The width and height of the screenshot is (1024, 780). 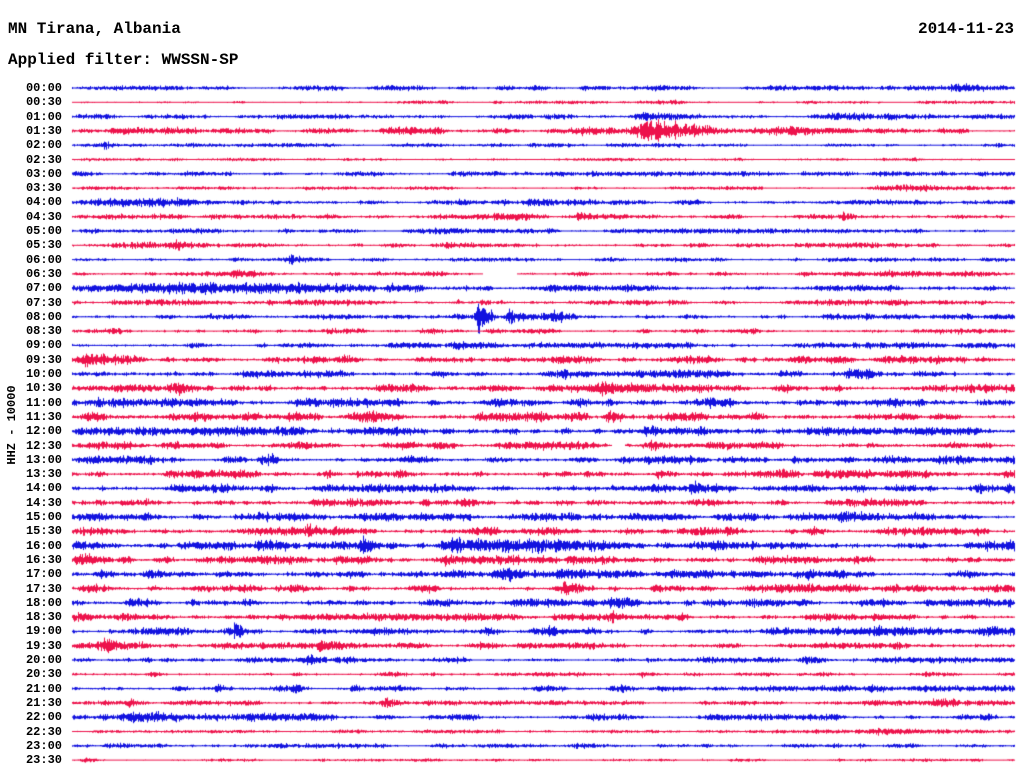 I want to click on trace-time-label: 00:30, so click(x=43, y=102).